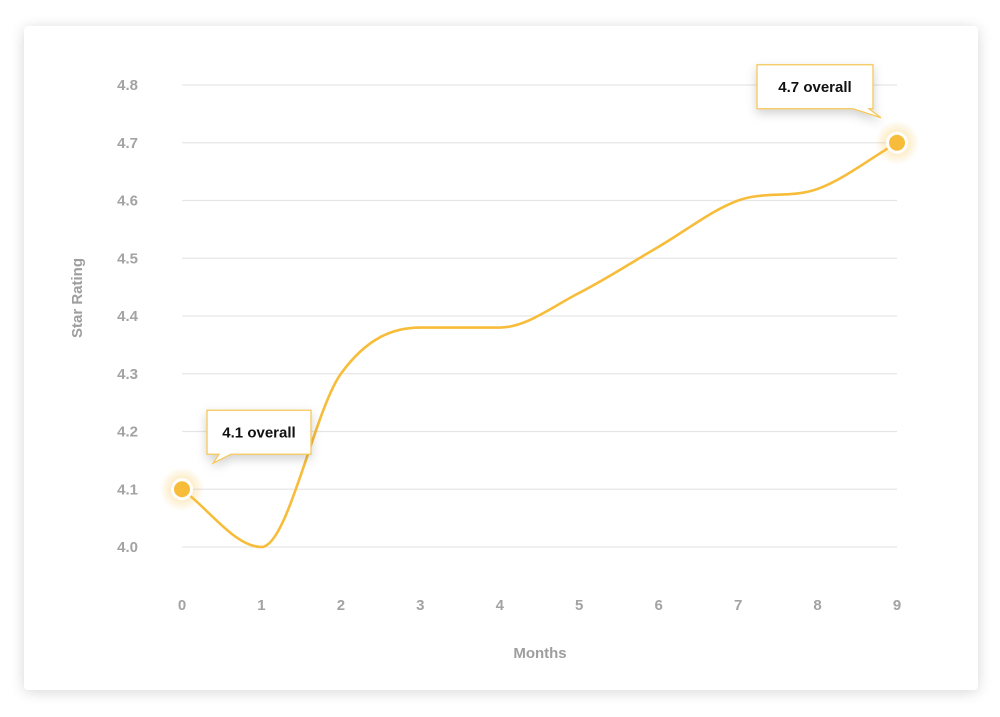  Describe the element at coordinates (182, 605) in the screenshot. I see `x-tick-label: 0` at that location.